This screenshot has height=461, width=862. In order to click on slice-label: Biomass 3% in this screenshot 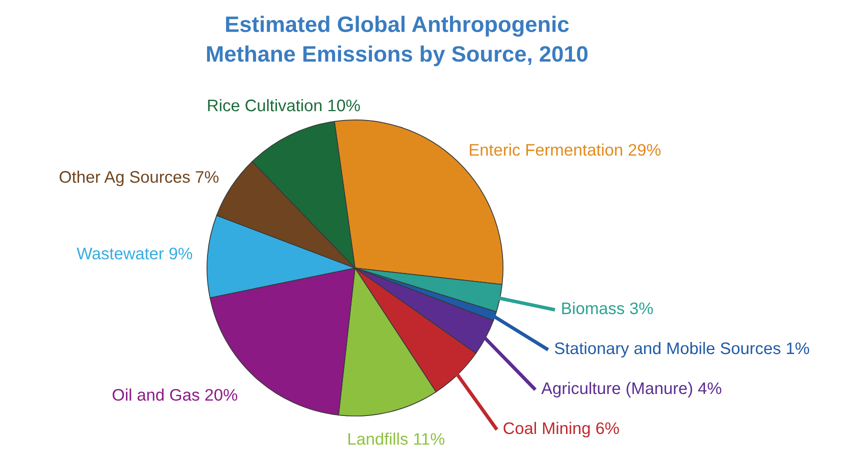, I will do `click(607, 308)`.